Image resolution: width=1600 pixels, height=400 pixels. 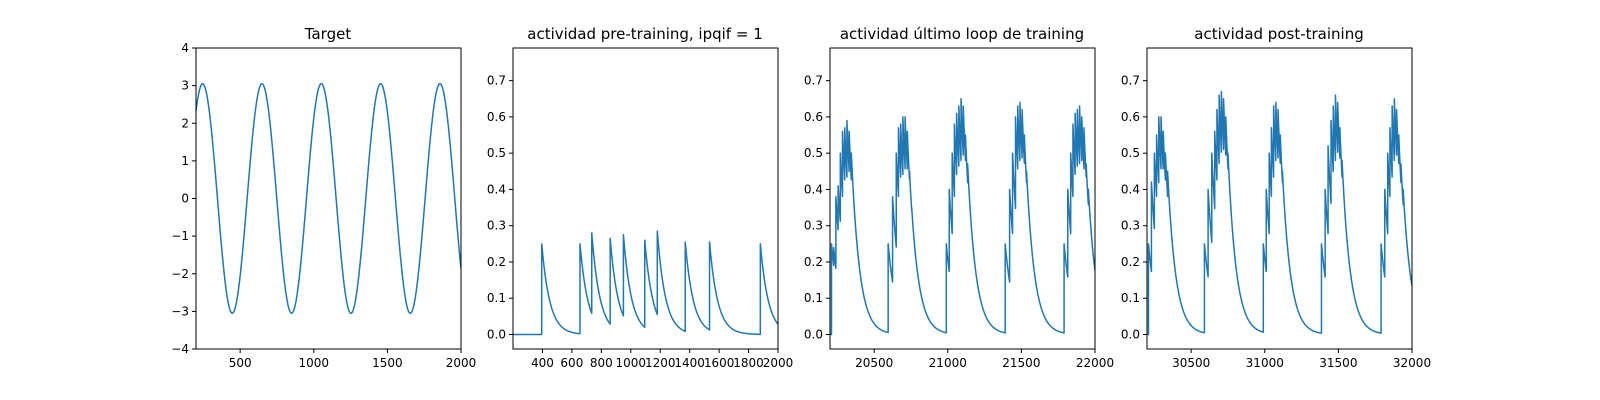 I want to click on y-tick-label: 3, so click(x=185, y=86).